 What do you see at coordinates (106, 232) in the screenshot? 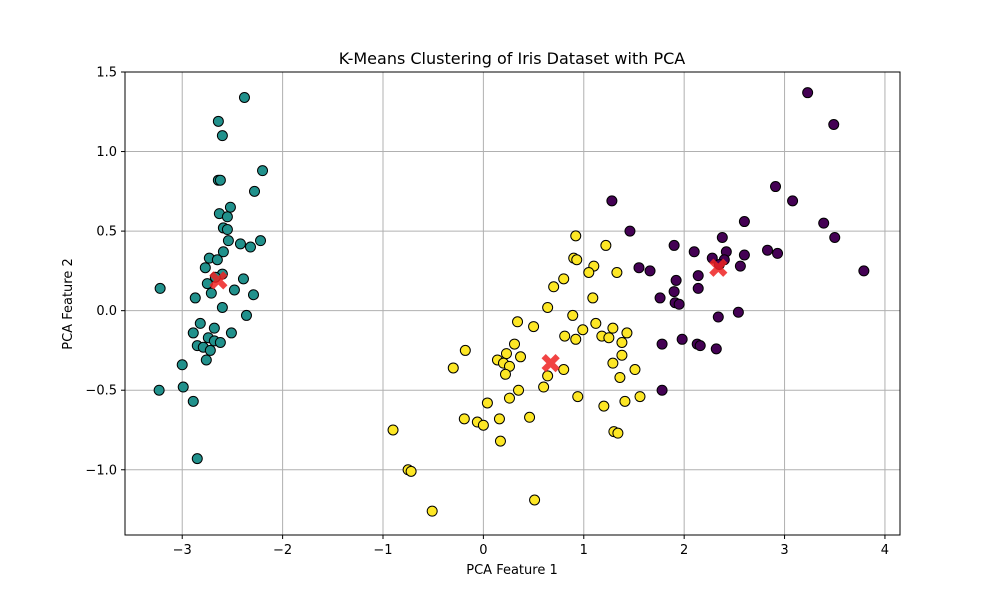
I see `y-tick-label: 0.5` at bounding box center [106, 232].